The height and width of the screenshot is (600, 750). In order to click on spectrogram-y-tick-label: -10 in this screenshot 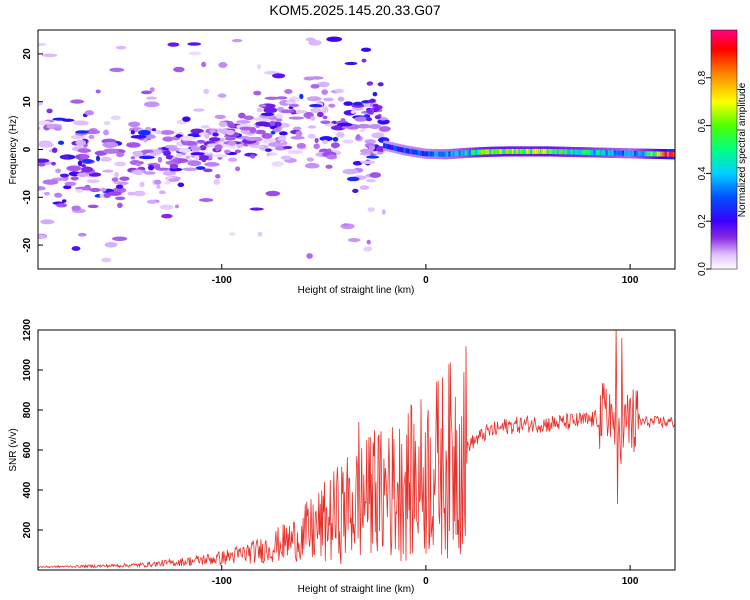, I will do `click(27, 197)`.